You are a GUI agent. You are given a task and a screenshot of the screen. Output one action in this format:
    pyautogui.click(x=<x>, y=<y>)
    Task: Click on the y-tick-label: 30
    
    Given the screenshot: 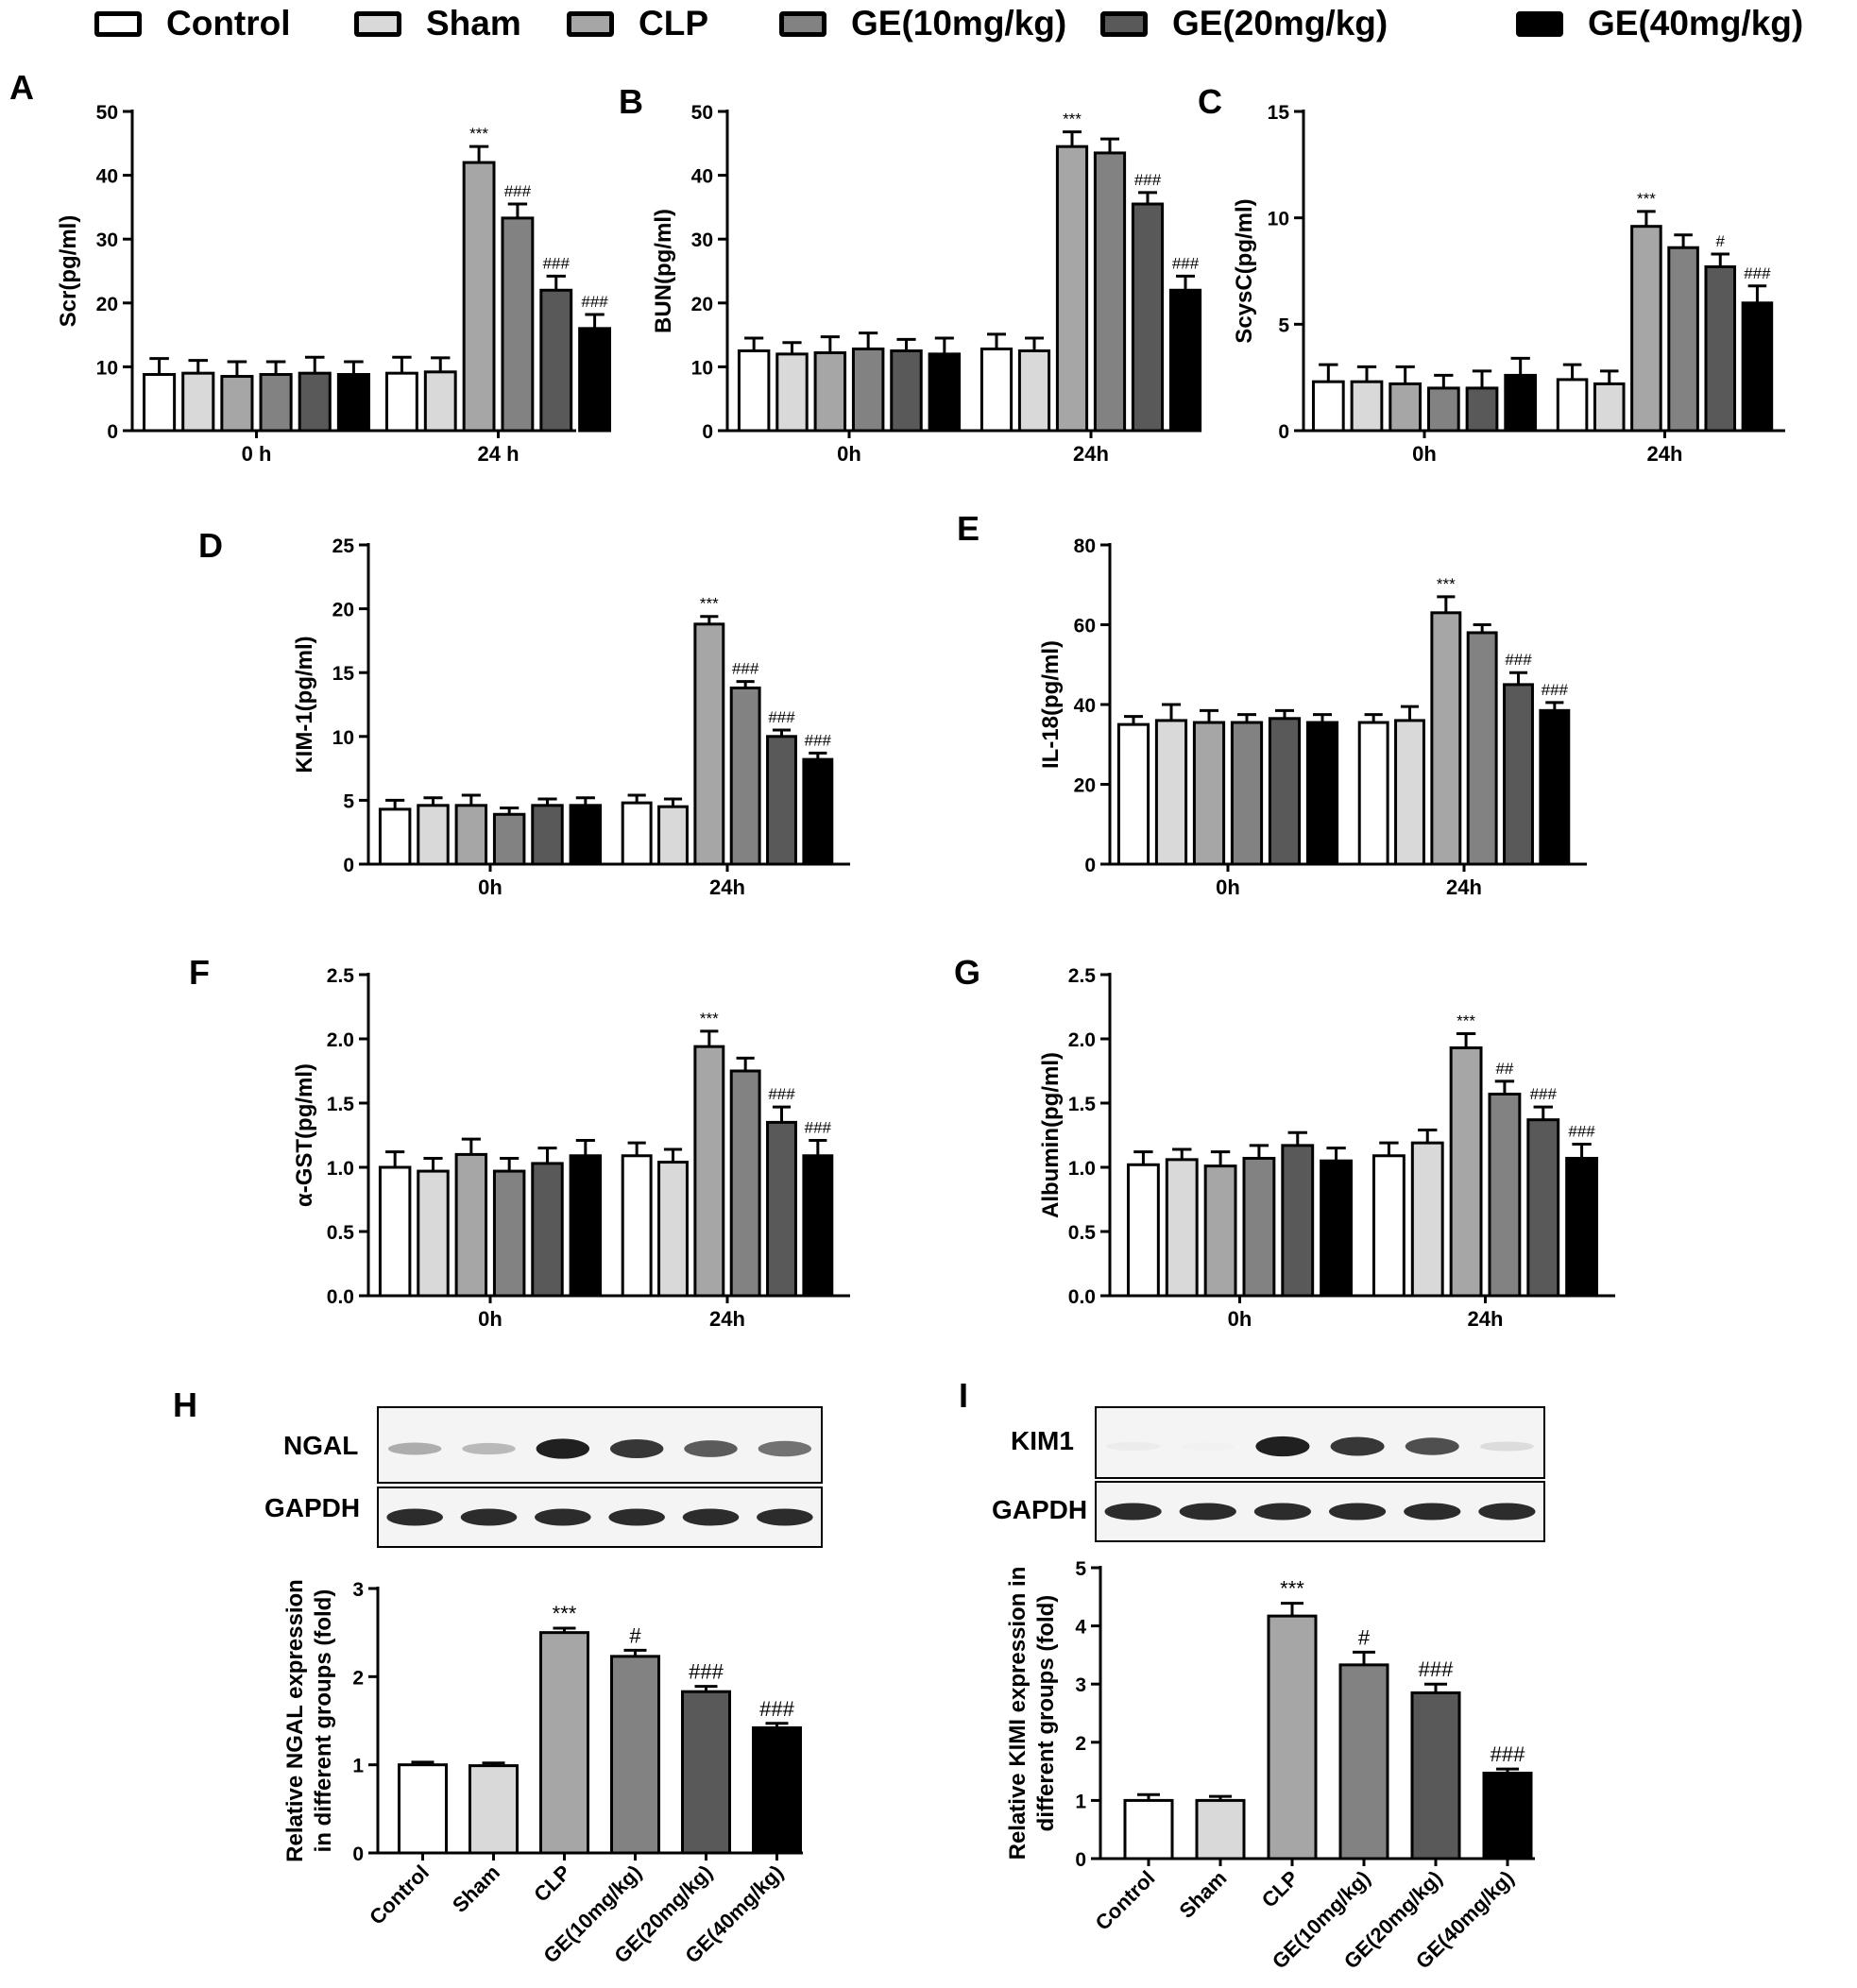 What is the action you would take?
    pyautogui.click(x=702, y=240)
    